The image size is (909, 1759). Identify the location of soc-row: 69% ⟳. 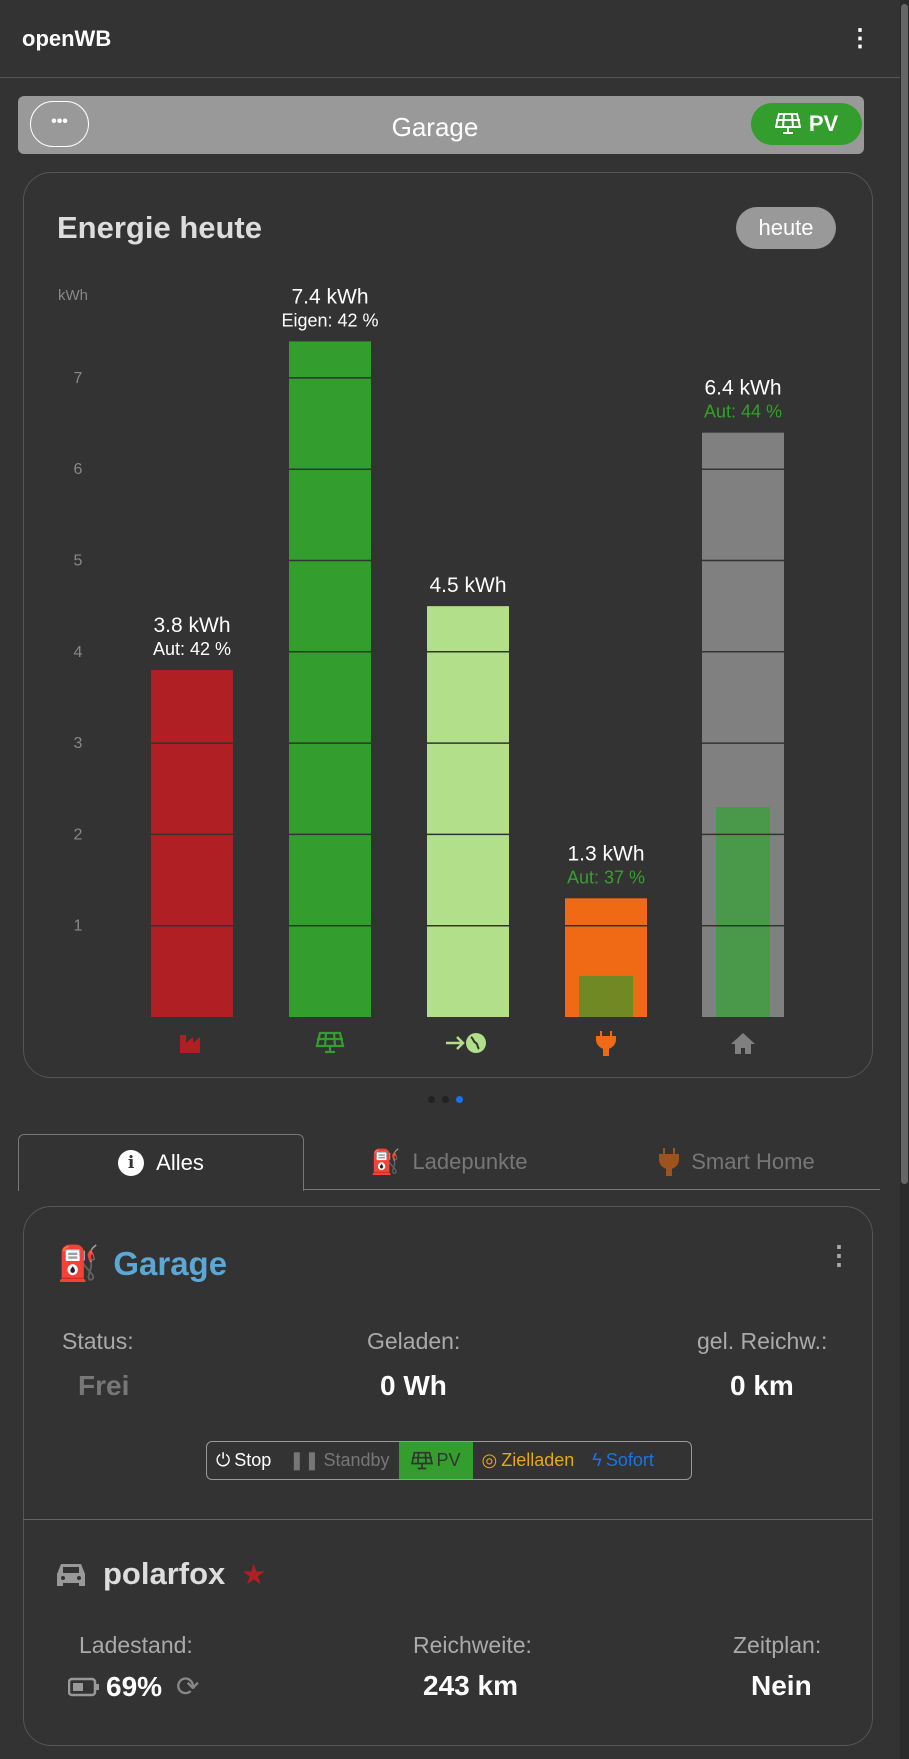
(134, 1686).